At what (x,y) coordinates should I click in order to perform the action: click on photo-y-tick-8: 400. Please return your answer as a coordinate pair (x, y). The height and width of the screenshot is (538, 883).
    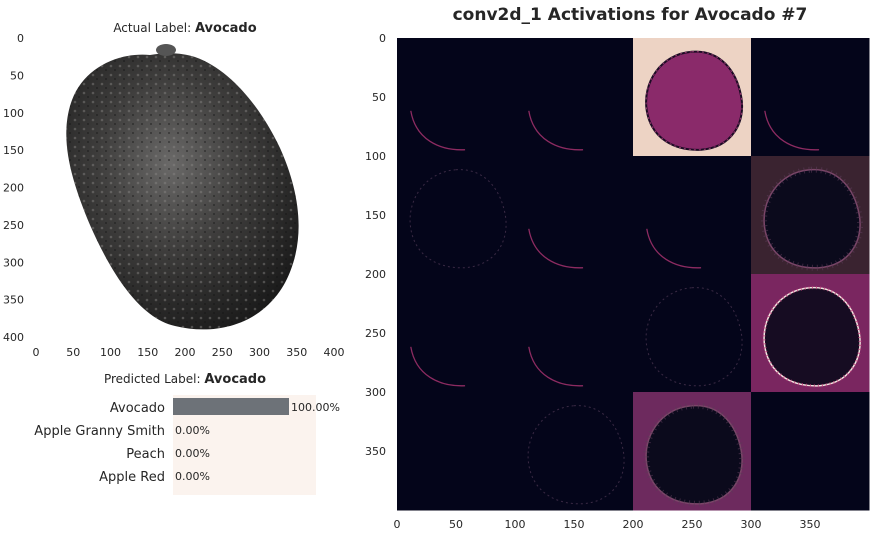
    Looking at the image, I should click on (13, 337).